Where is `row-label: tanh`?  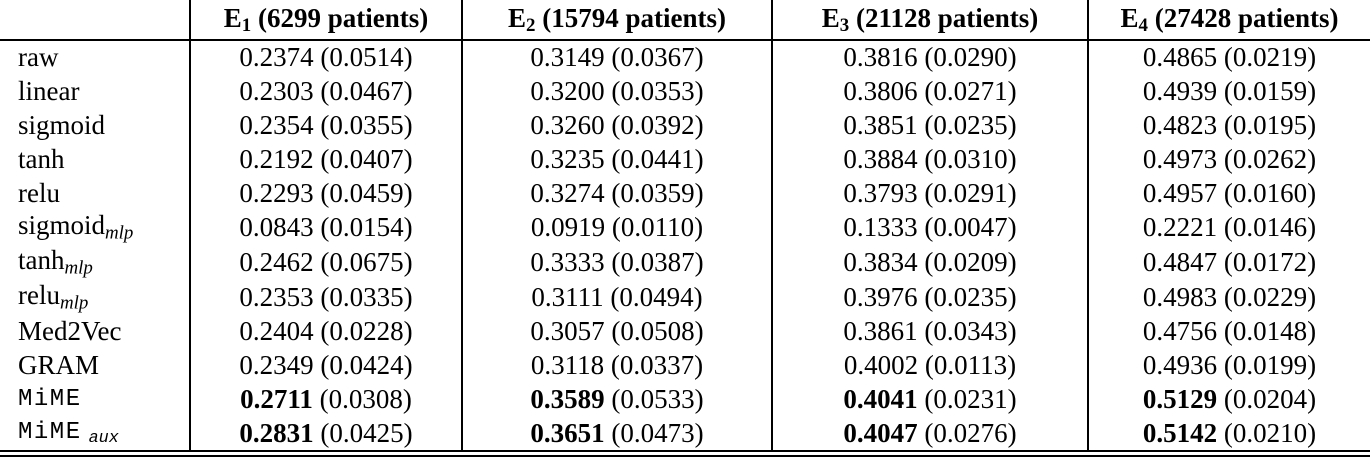 row-label: tanh is located at coordinates (95, 159).